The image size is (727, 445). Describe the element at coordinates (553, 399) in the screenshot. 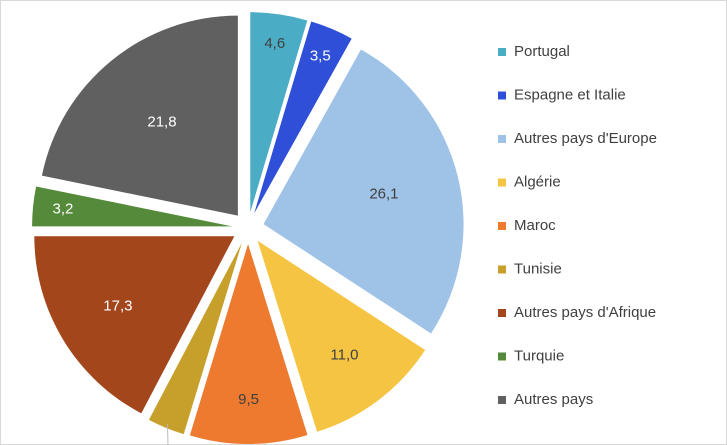

I see `legend-label: Autres pays` at that location.